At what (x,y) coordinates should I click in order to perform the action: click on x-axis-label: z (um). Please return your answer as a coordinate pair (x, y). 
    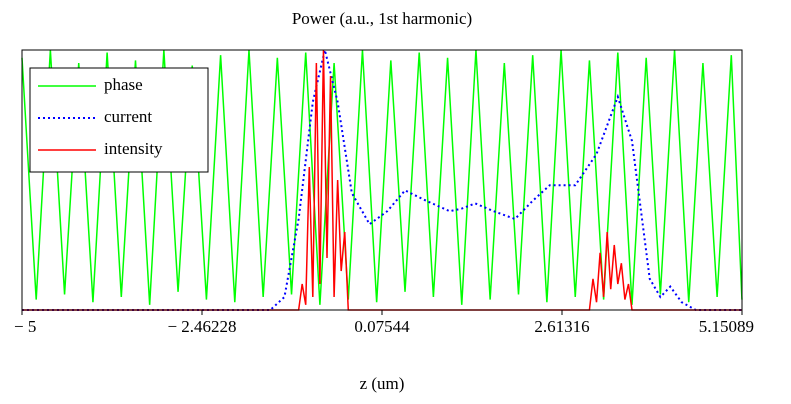
    Looking at the image, I should click on (382, 383).